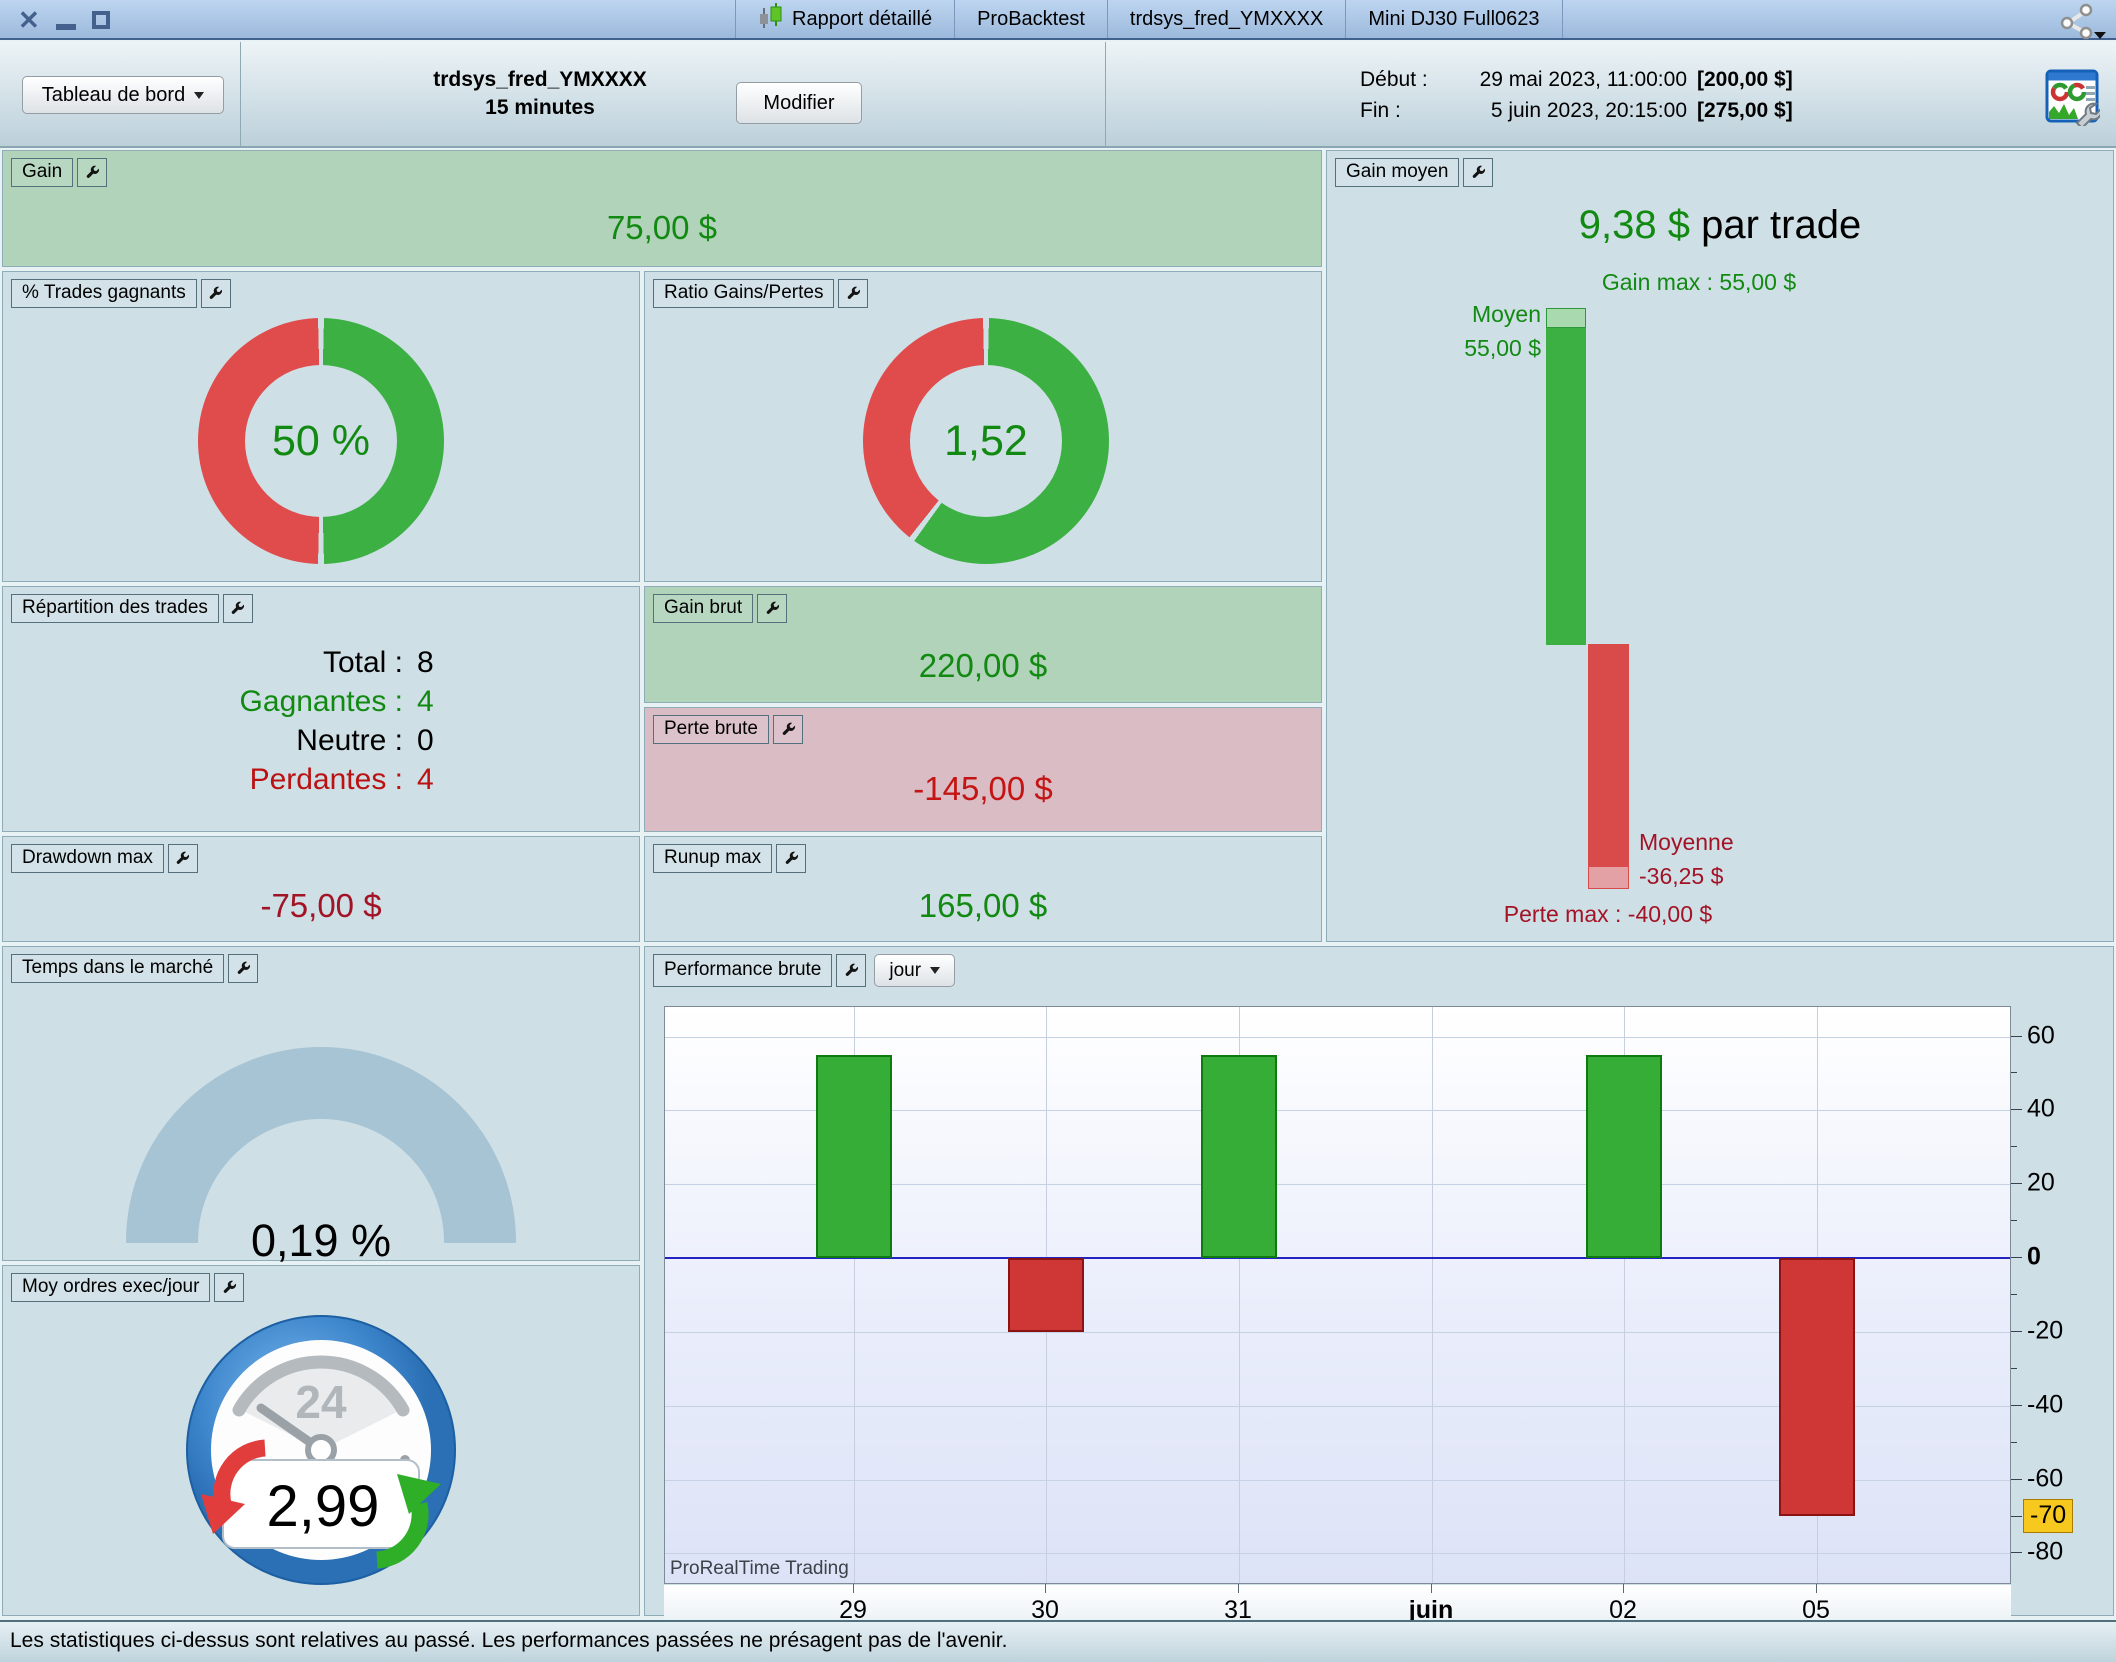 The width and height of the screenshot is (2116, 1662). Describe the element at coordinates (2048, 1516) in the screenshot. I see `highlighted-tick-badge: -70` at that location.